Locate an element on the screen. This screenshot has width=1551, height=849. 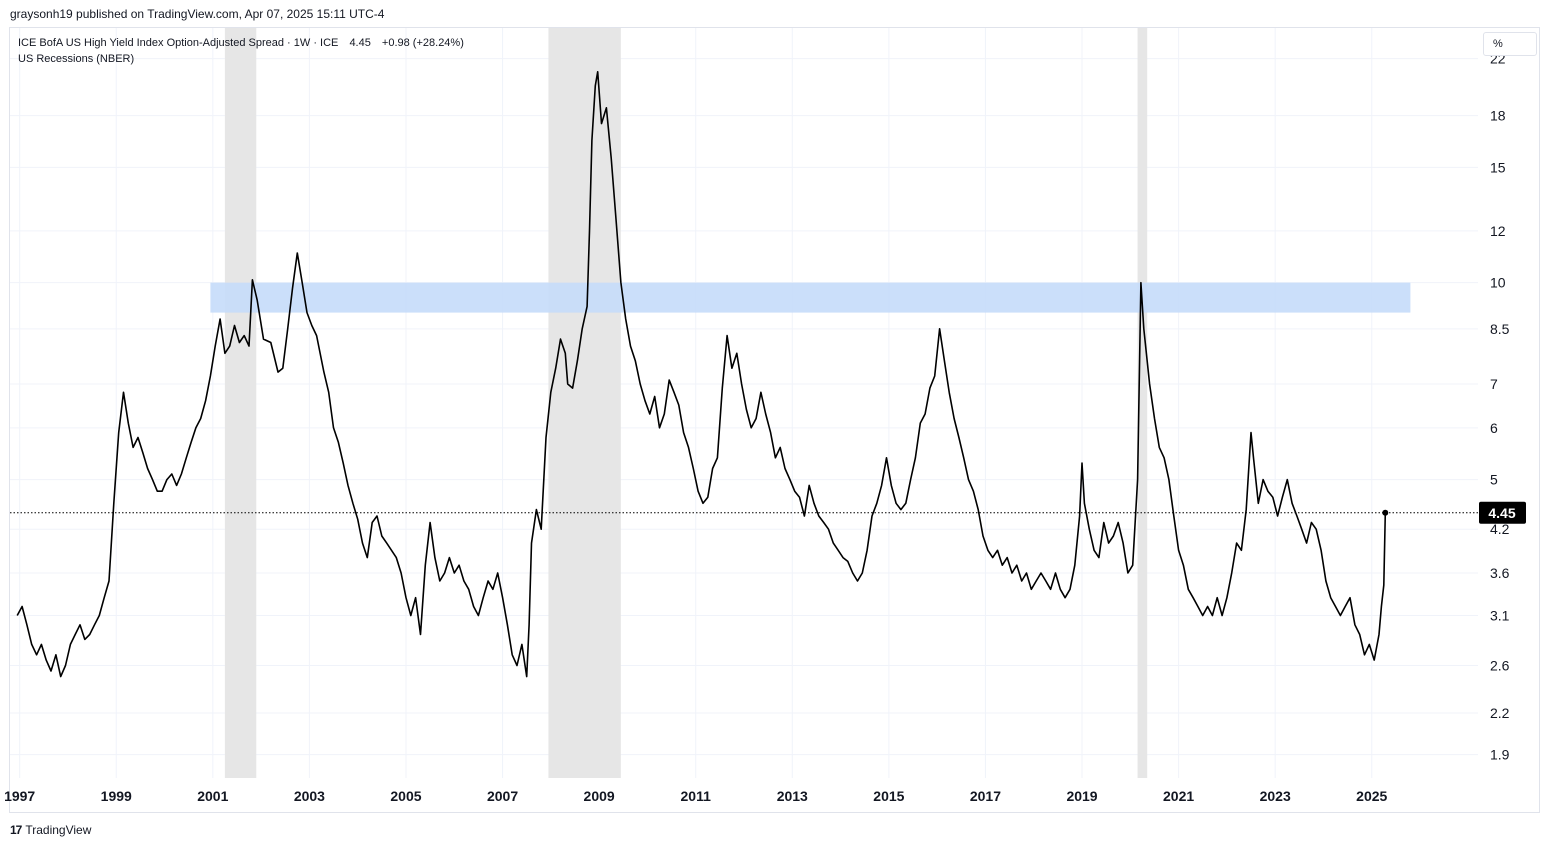
x-tick-label: 2009 is located at coordinates (599, 796).